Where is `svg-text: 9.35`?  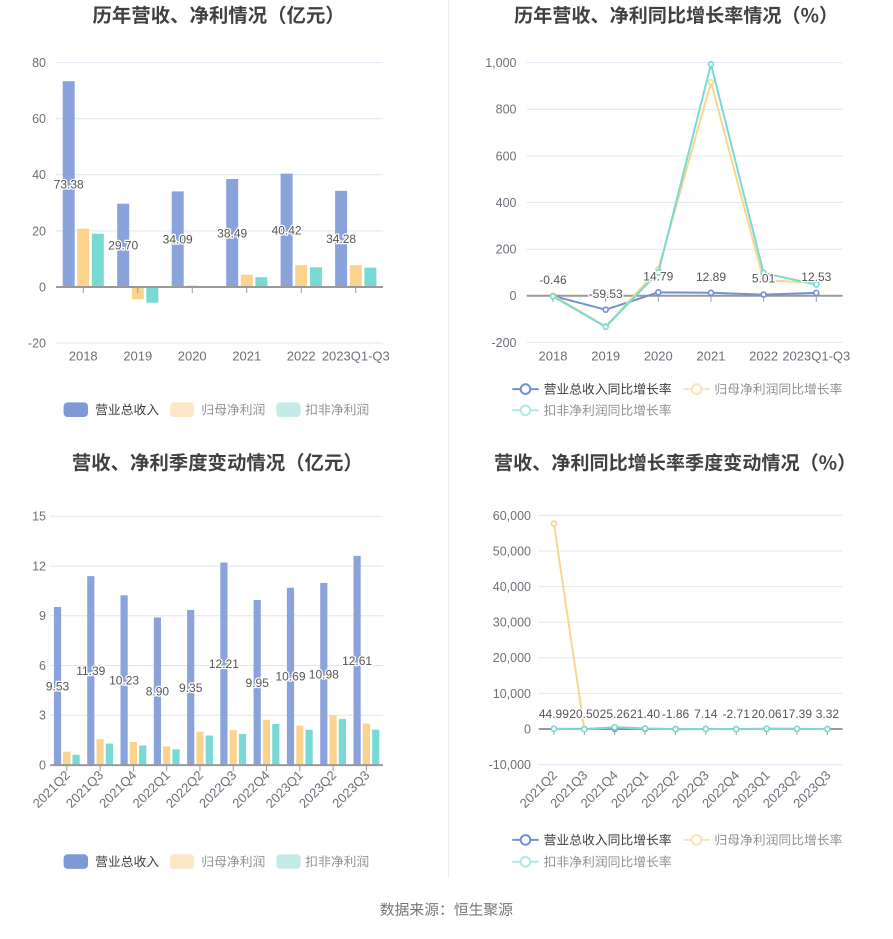 svg-text: 9.35 is located at coordinates (191, 688).